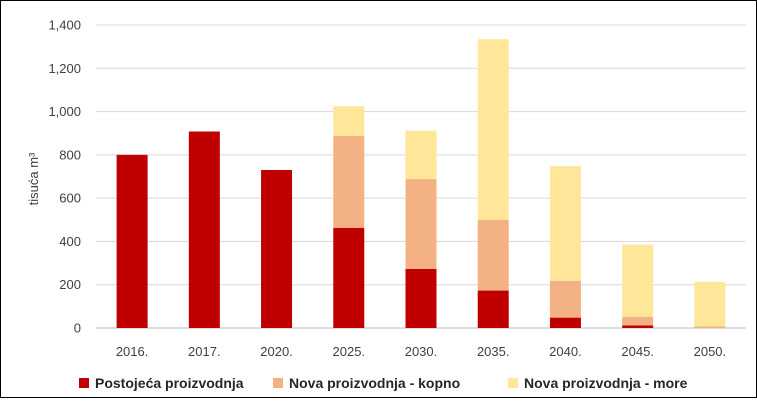  Describe the element at coordinates (204, 351) in the screenshot. I see `x-tick-label: 2017.` at that location.